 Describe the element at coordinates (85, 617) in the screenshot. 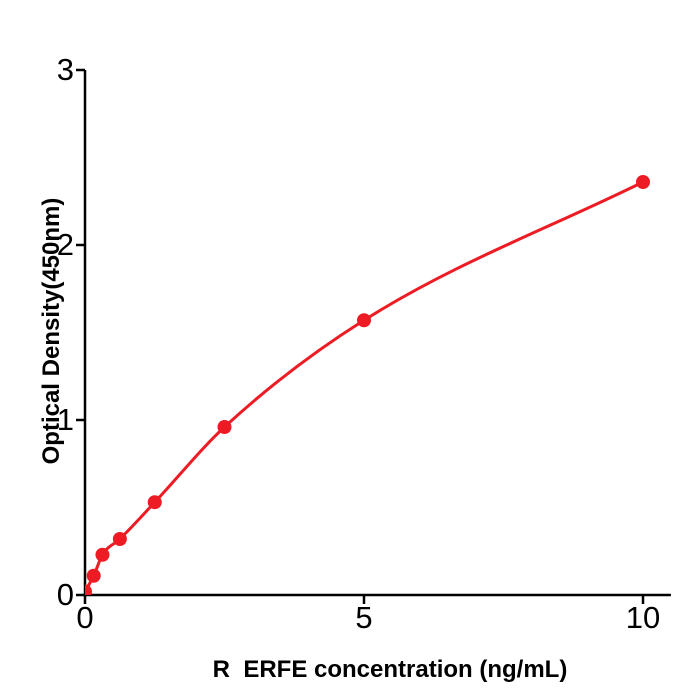

I see `x-tick-label-0: 0` at that location.